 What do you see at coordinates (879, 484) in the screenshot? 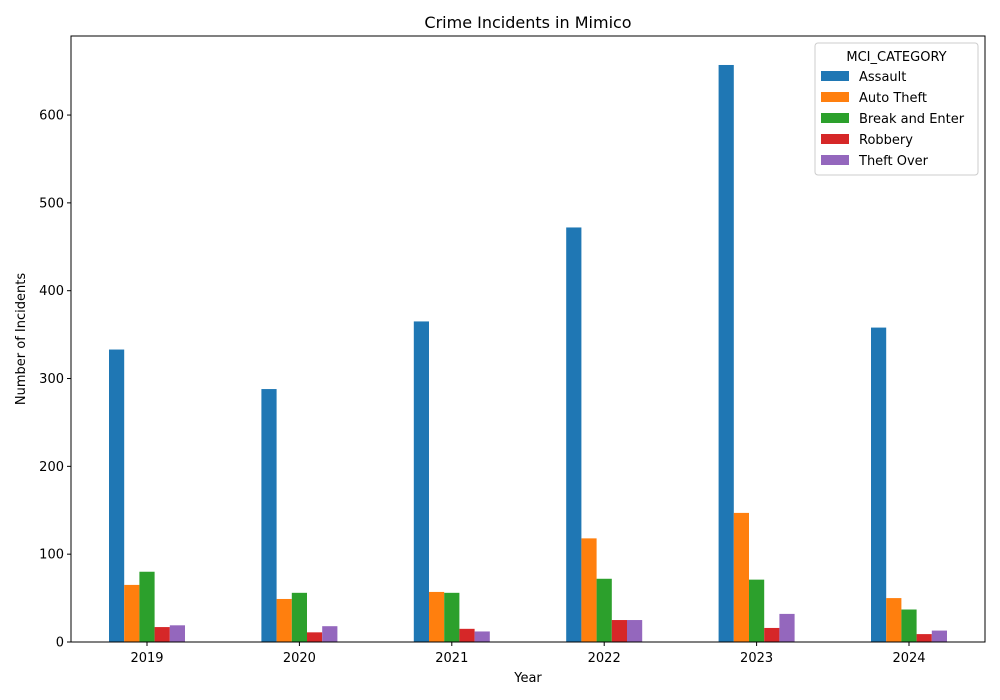
I see `bar-assault-2024` at bounding box center [879, 484].